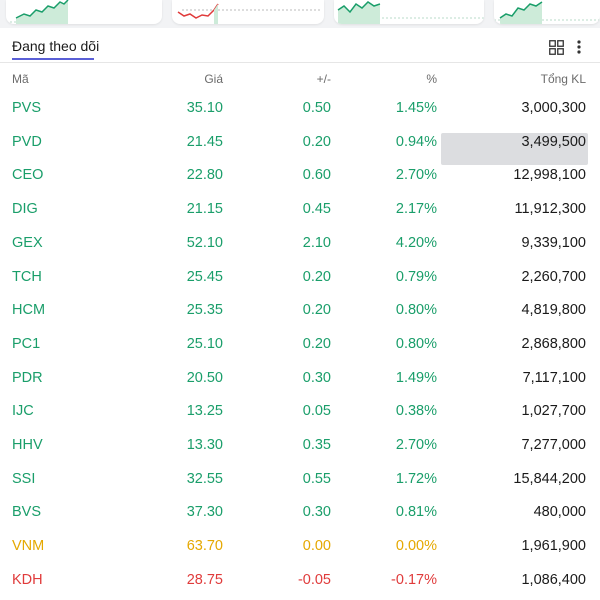 This screenshot has height=600, width=600. Describe the element at coordinates (20, 79) in the screenshot. I see `header-code: Mã` at that location.